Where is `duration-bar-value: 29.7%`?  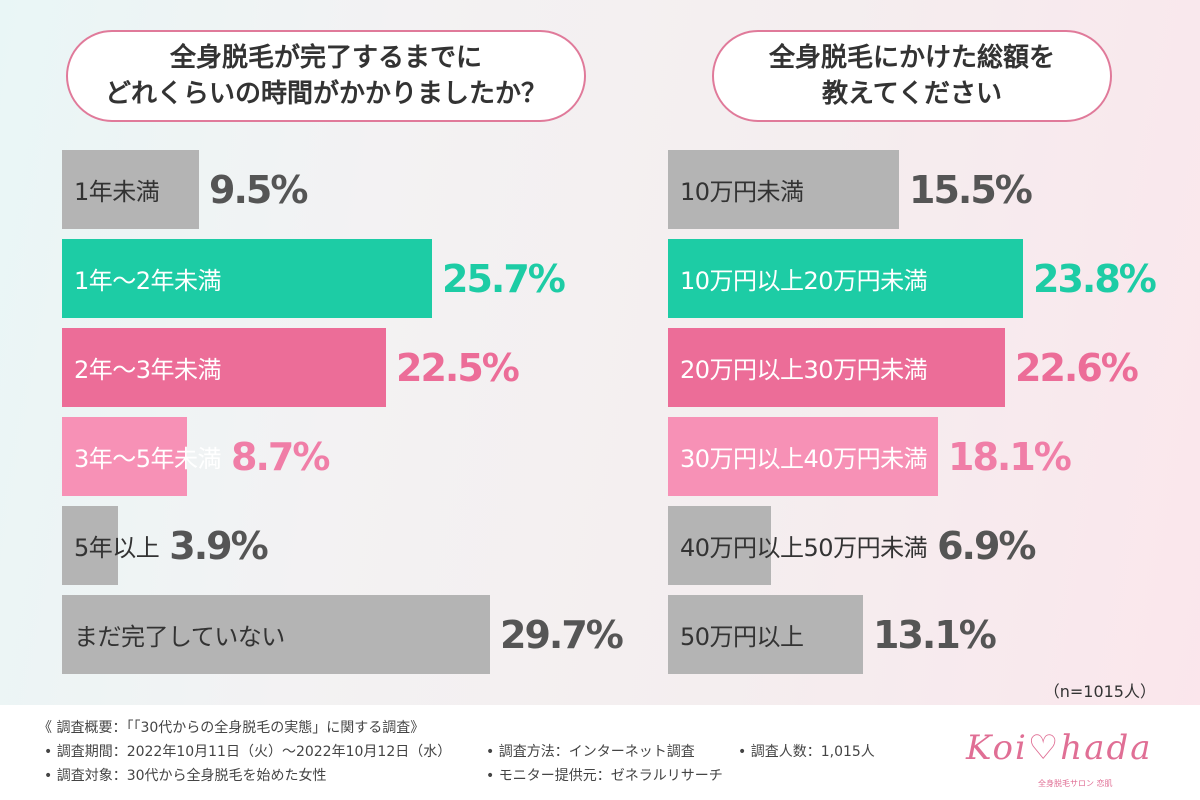 duration-bar-value: 29.7% is located at coordinates (562, 634).